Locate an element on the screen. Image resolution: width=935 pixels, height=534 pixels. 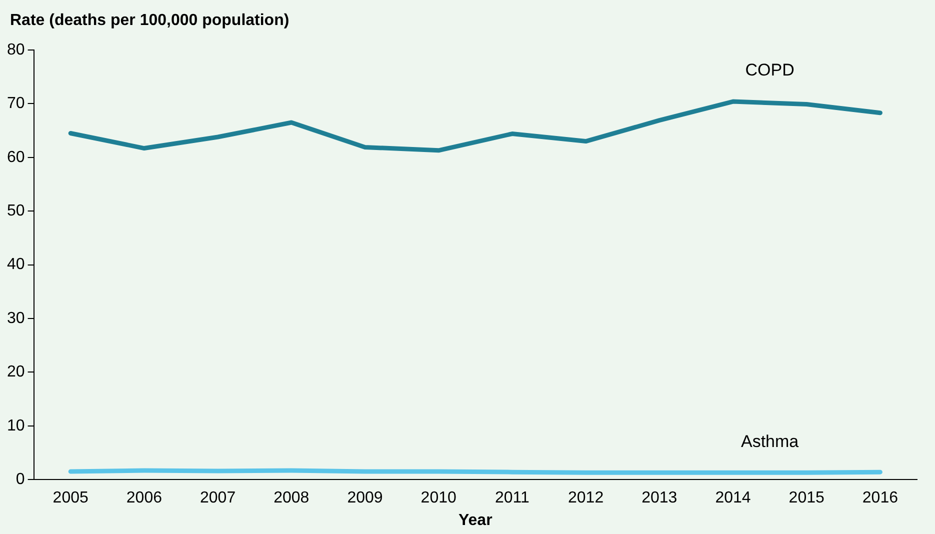
x-axis-title: Year is located at coordinates (475, 520).